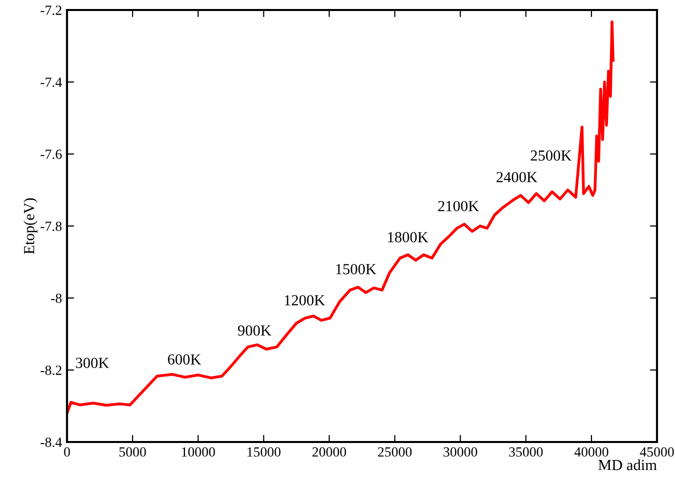 The width and height of the screenshot is (675, 494). What do you see at coordinates (408, 237) in the screenshot?
I see `annotation: 1800K` at bounding box center [408, 237].